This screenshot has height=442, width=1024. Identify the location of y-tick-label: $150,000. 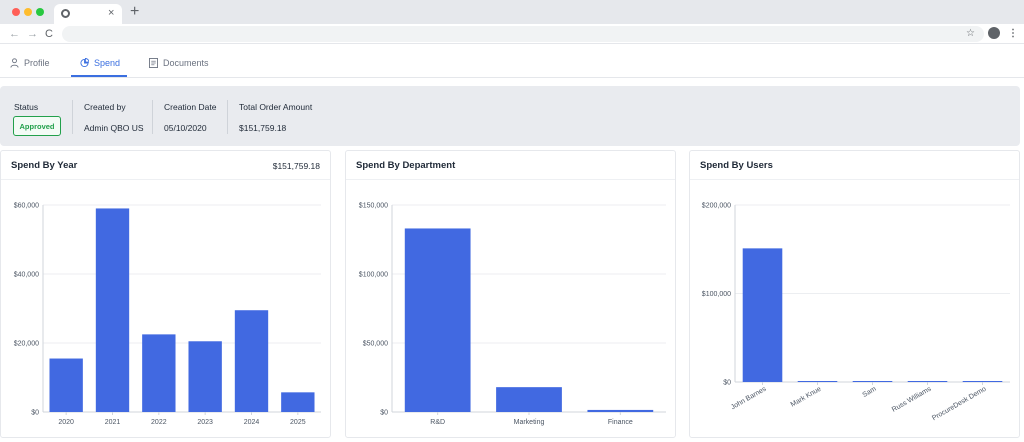
(373, 206).